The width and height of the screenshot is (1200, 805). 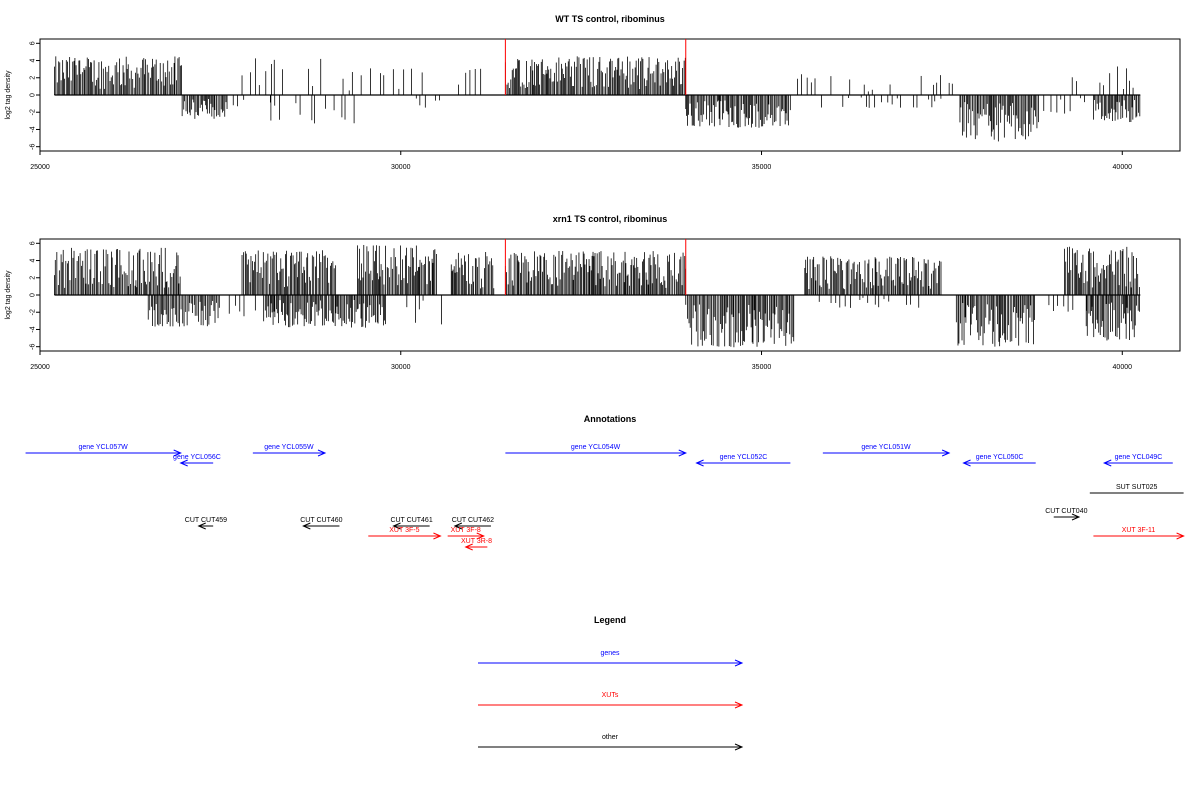 I want to click on legend-item-xut: XUTs, so click(x=611, y=700).